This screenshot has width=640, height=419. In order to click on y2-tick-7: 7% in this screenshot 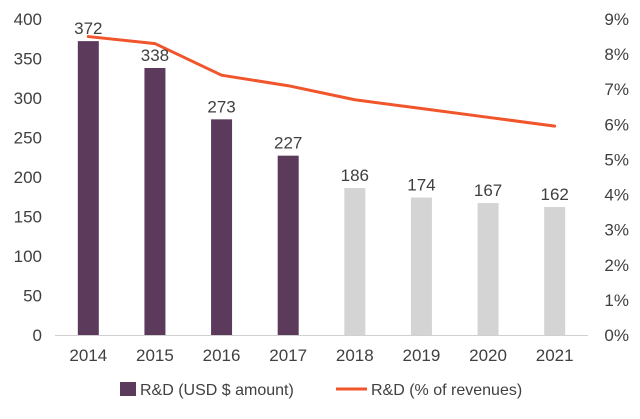, I will do `click(616, 89)`.